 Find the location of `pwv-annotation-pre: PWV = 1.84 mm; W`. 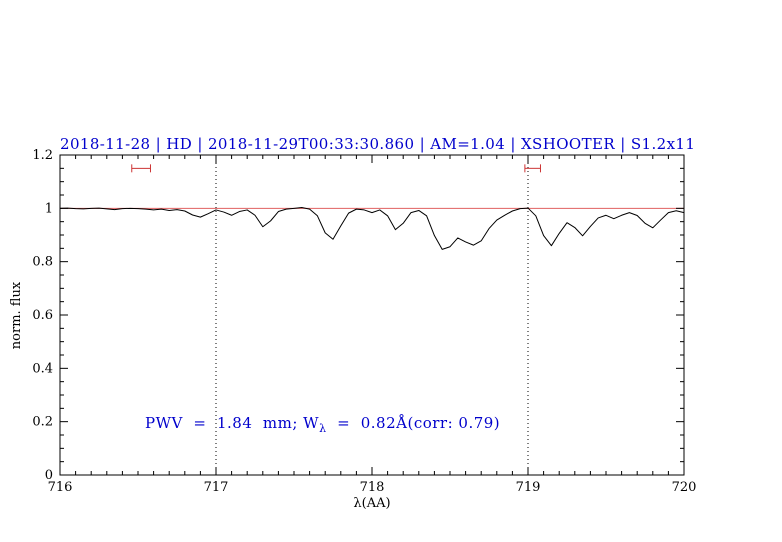

pwv-annotation-pre: PWV = 1.84 mm; W is located at coordinates (232, 423).